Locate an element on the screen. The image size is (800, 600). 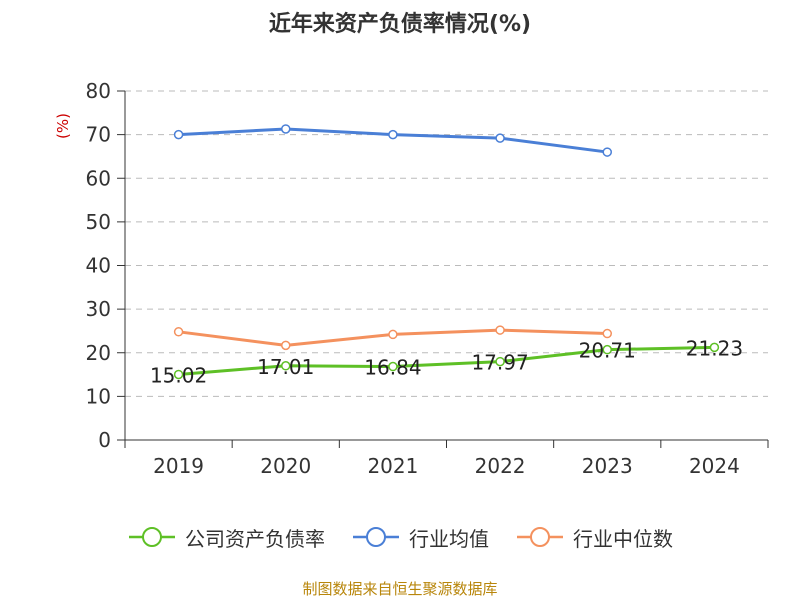
y-axis-label: (%) is located at coordinates (63, 126).